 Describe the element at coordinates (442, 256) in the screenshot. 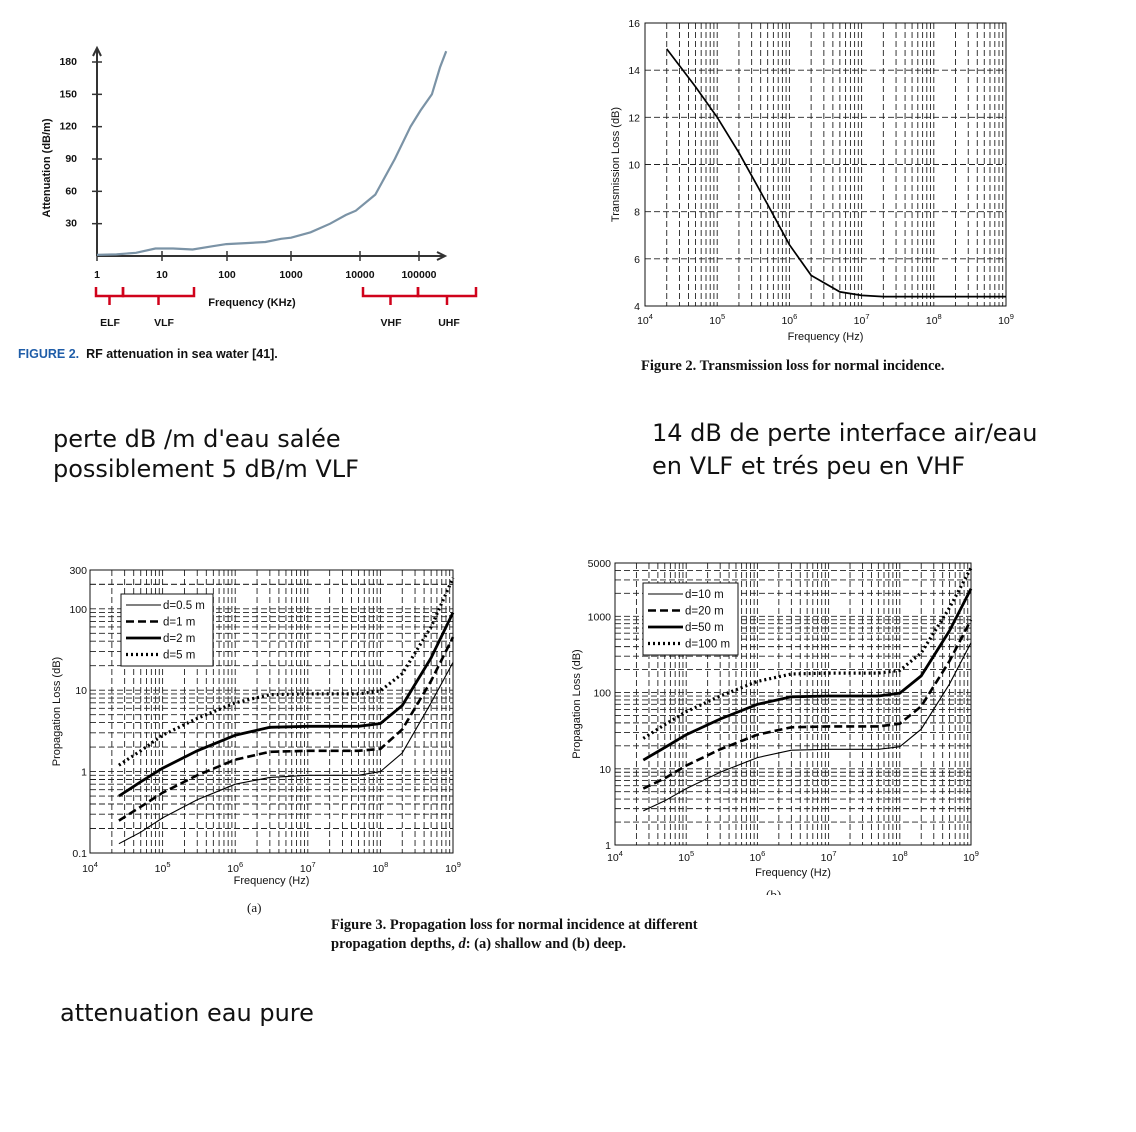

I see `rf-x-axis-arrow` at that location.